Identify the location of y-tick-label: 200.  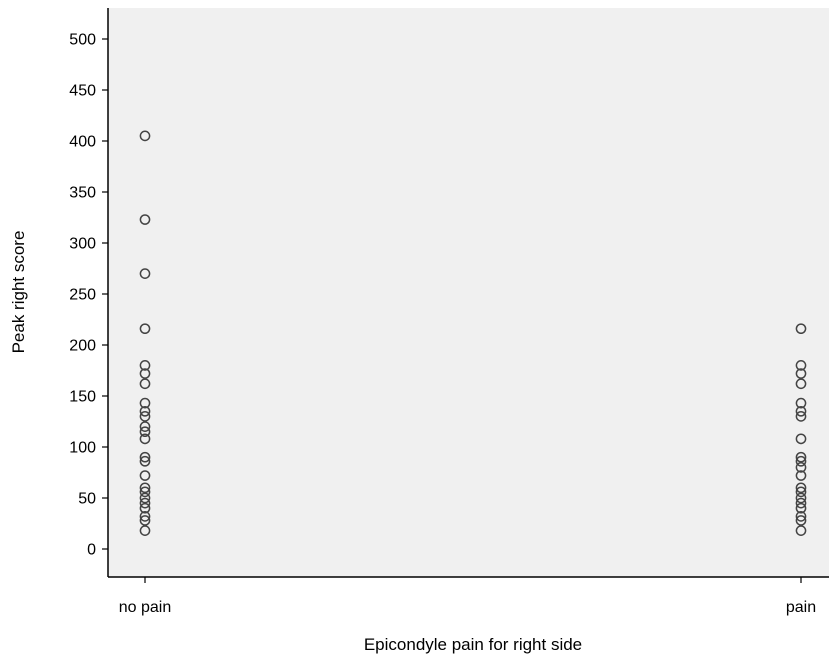
(82, 346).